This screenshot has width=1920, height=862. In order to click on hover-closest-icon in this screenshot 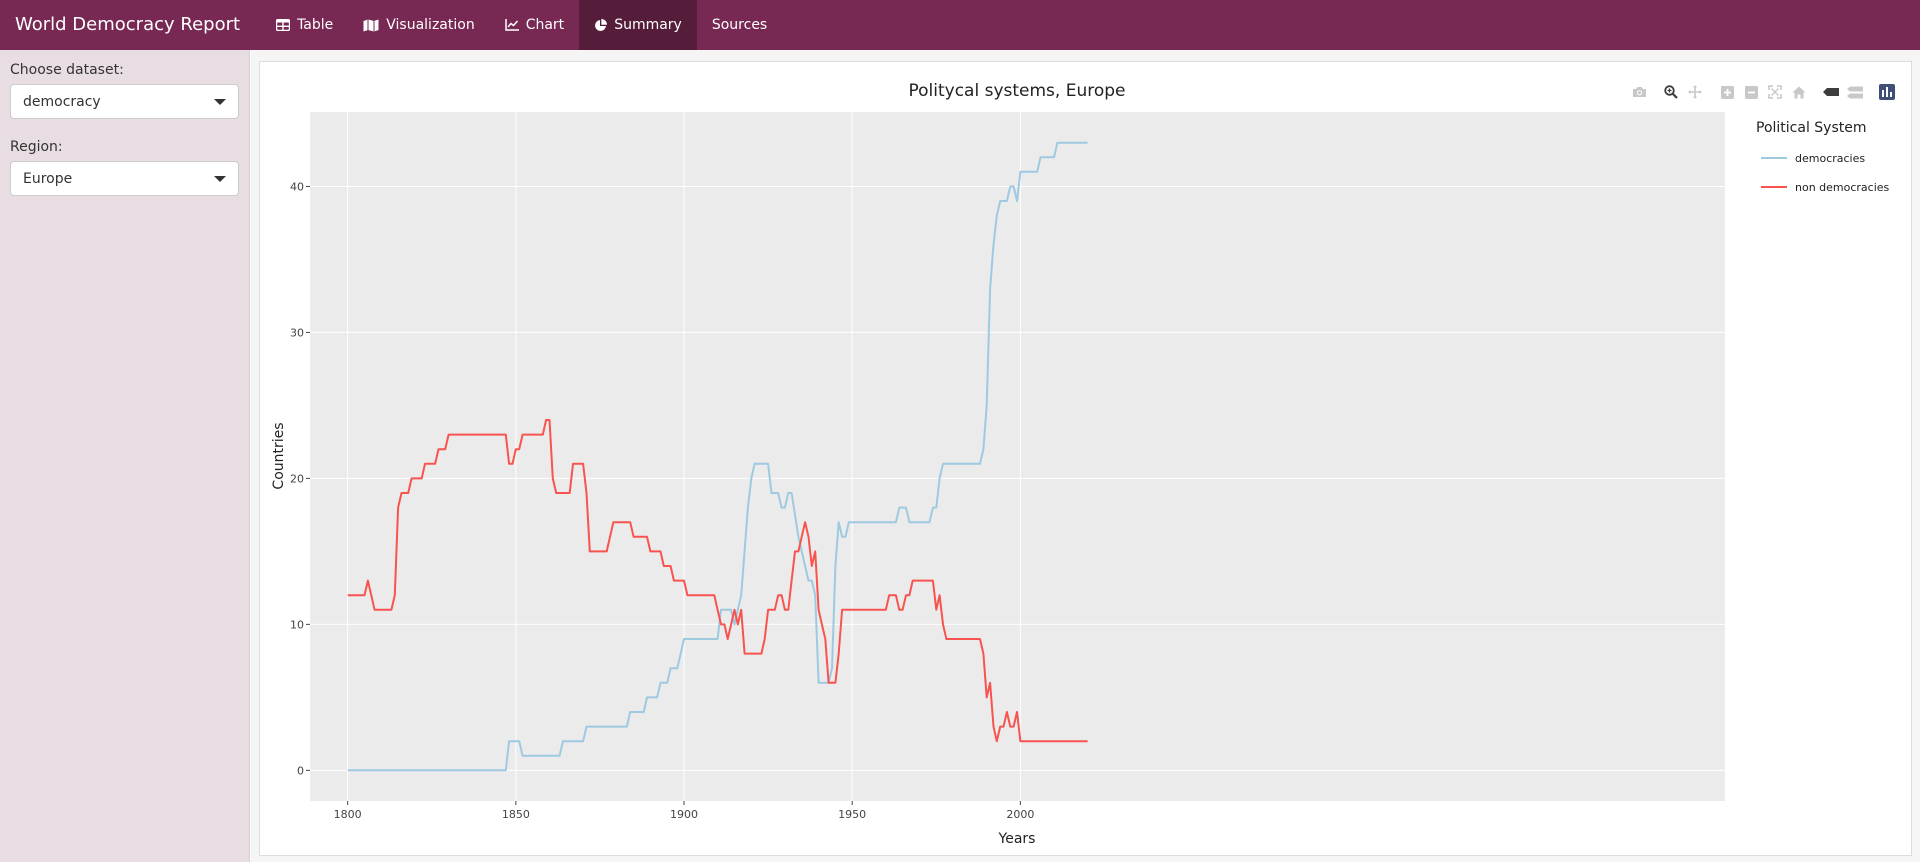, I will do `click(1831, 92)`.